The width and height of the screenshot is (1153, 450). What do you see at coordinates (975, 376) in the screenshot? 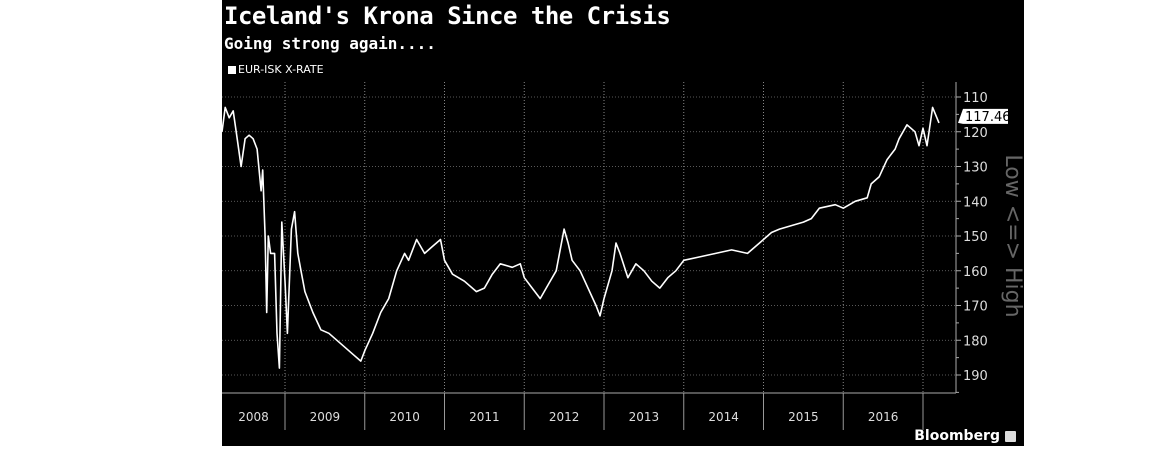
I see `y-tick-label: 190` at bounding box center [975, 376].